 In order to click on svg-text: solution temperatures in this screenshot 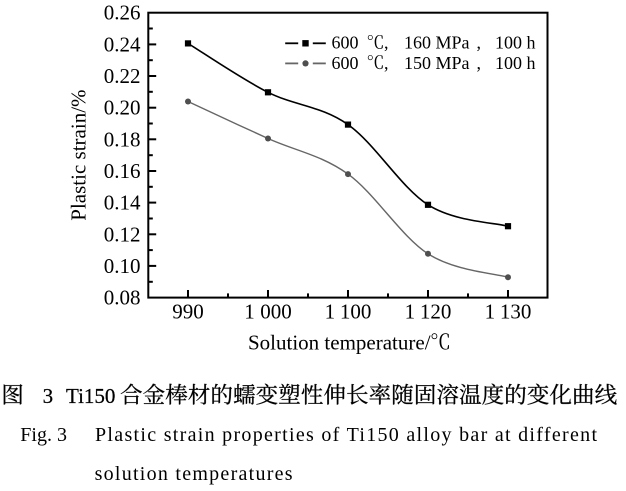, I will do `click(194, 474)`.